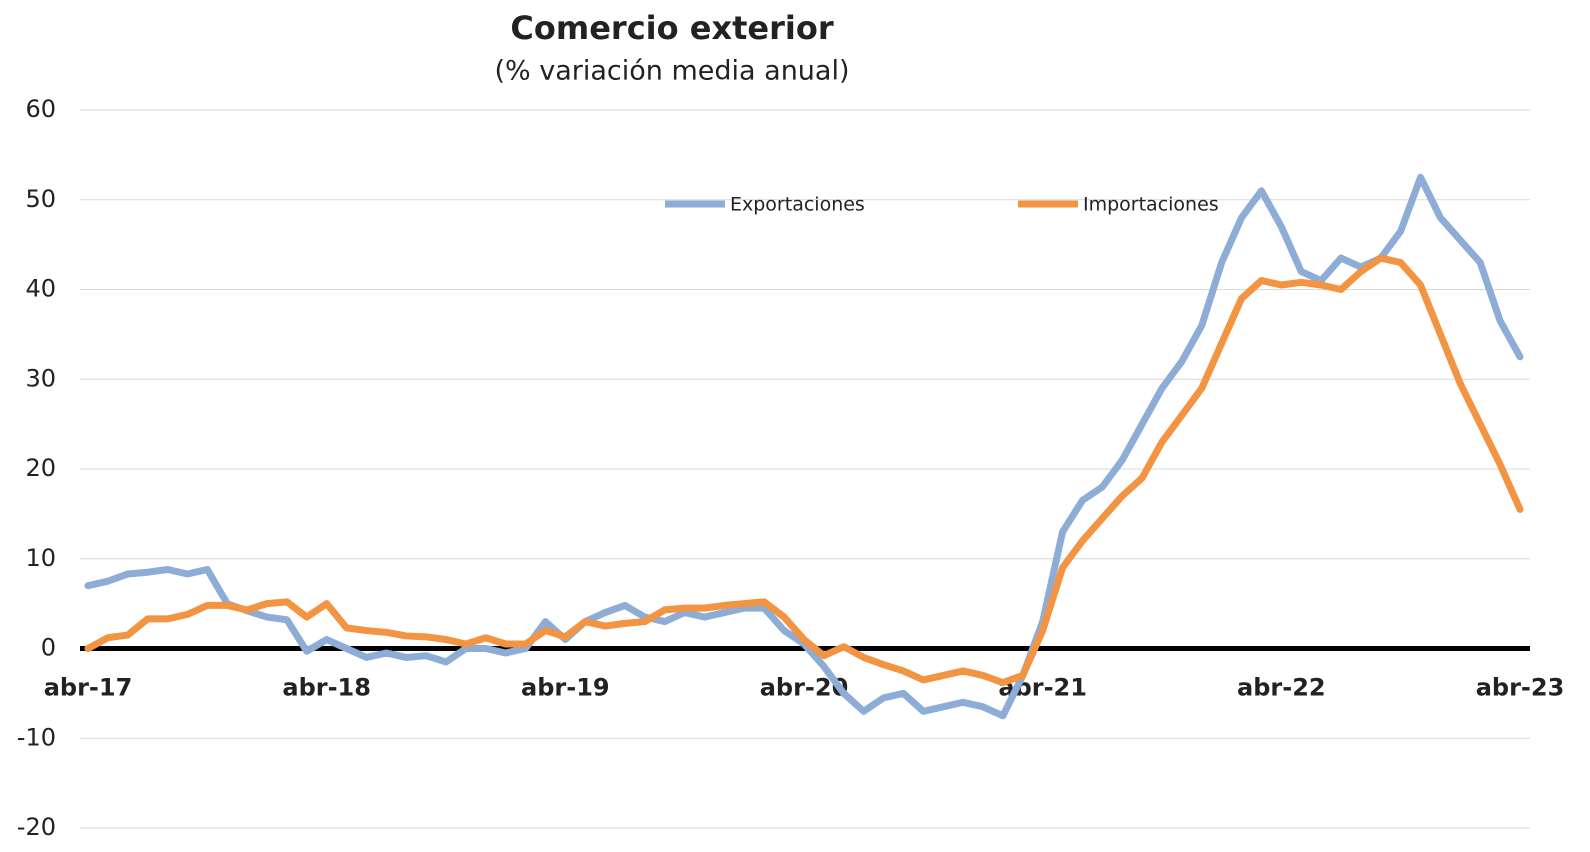 This screenshot has height=852, width=1590. Describe the element at coordinates (36, 737) in the screenshot. I see `y-tick-label: -10` at that location.